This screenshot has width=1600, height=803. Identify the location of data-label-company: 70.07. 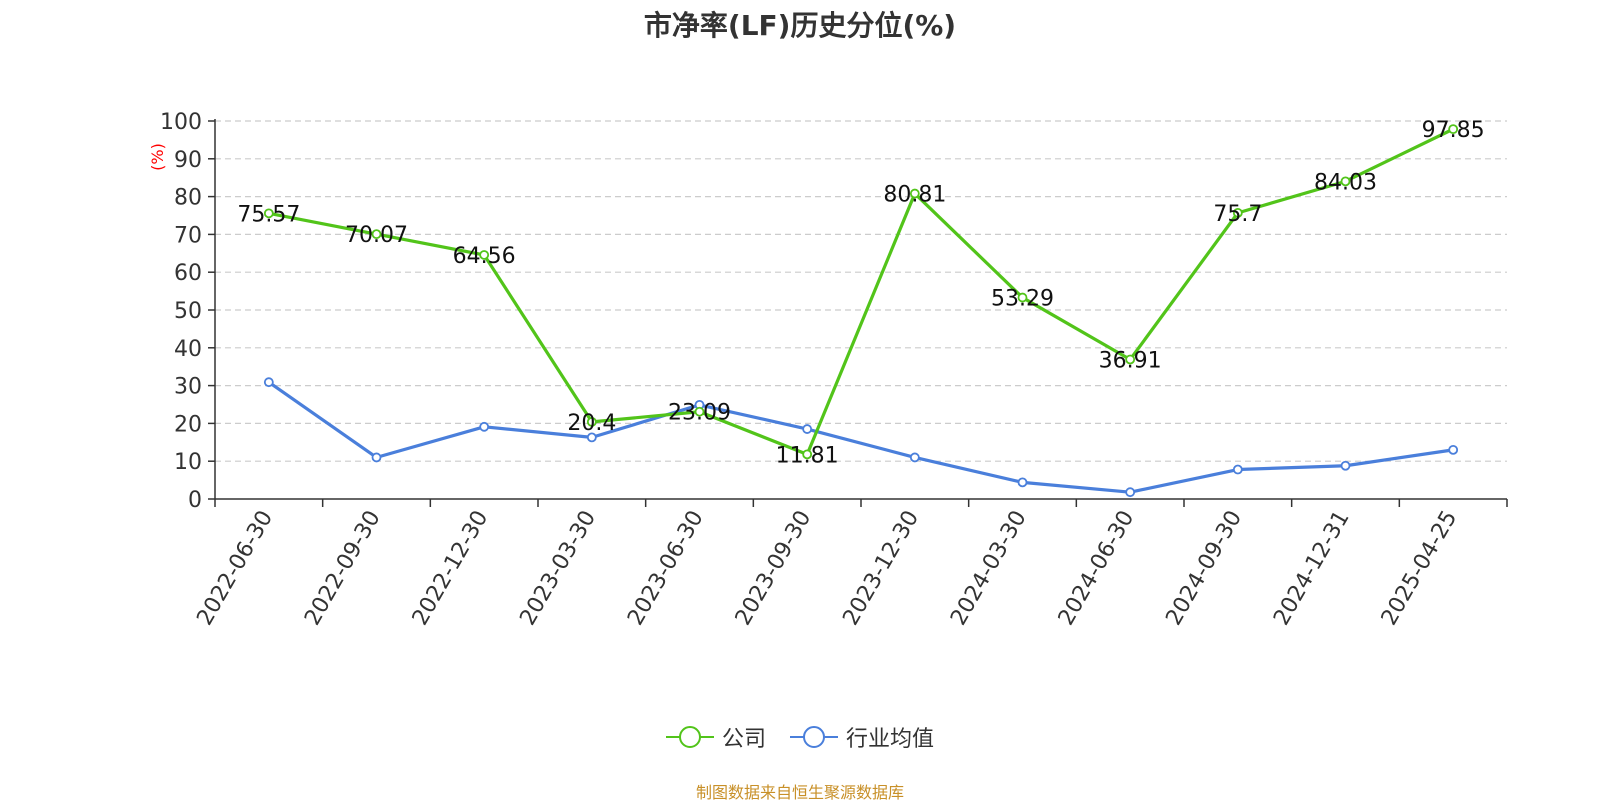
(376, 235).